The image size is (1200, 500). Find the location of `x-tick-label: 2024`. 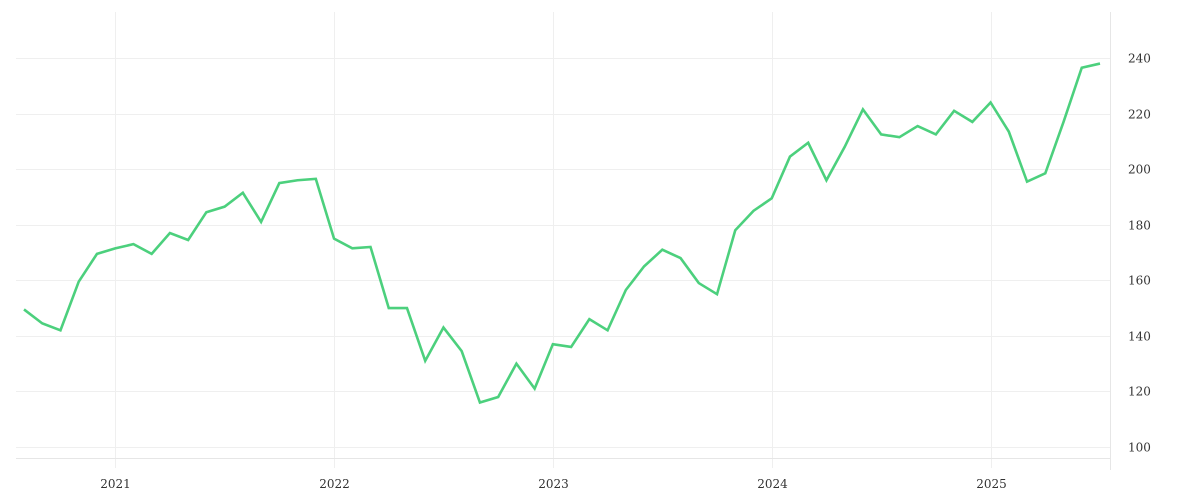

x-tick-label: 2024 is located at coordinates (772, 484).